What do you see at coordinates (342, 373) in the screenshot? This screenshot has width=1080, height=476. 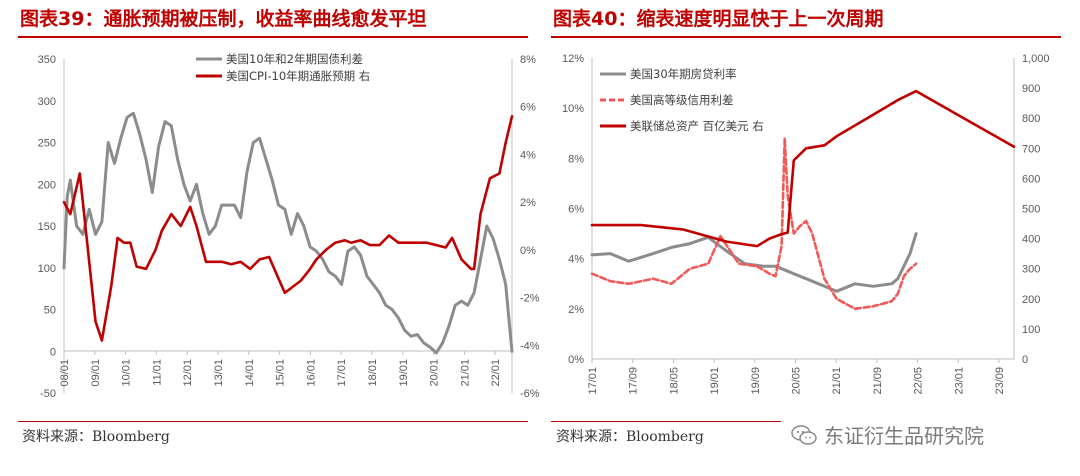 I see `left-x-tick-label: 17/01` at bounding box center [342, 373].